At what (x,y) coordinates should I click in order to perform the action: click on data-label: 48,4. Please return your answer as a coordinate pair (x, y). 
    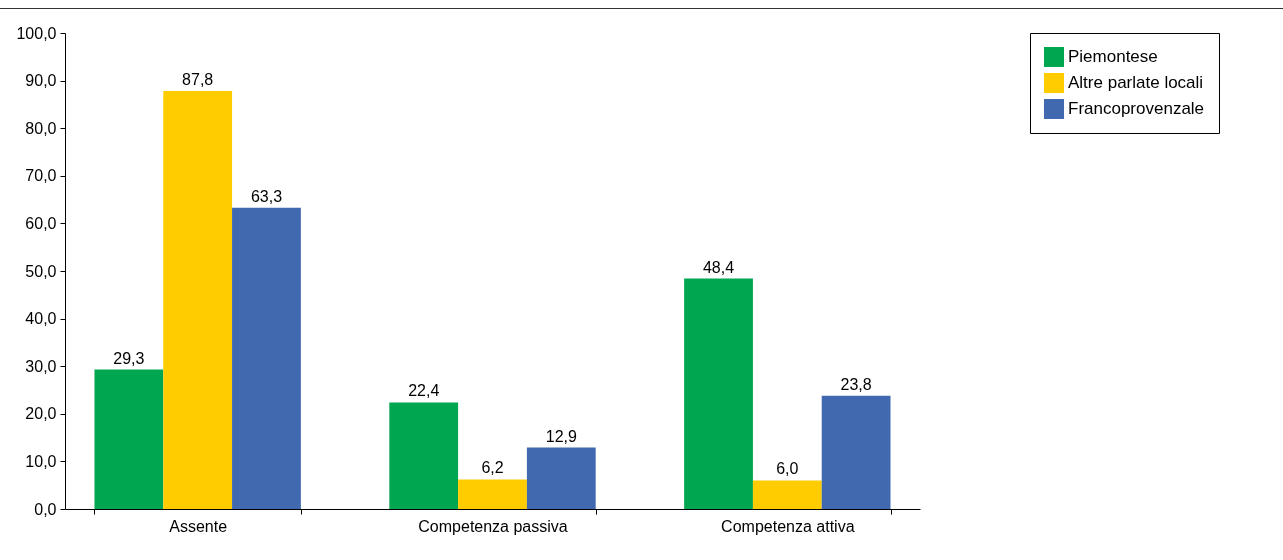
    Looking at the image, I should click on (718, 267).